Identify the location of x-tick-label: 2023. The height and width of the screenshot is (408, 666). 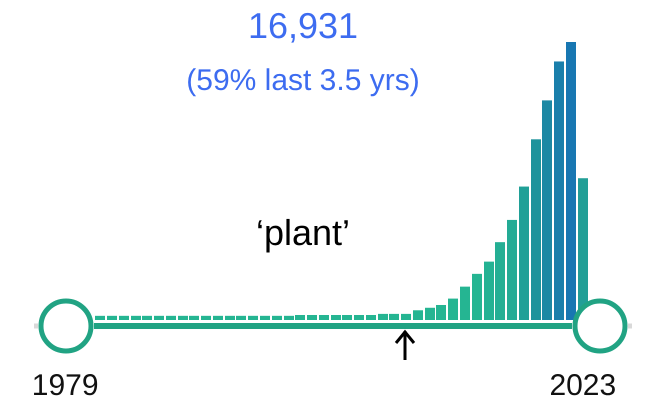
(582, 385).